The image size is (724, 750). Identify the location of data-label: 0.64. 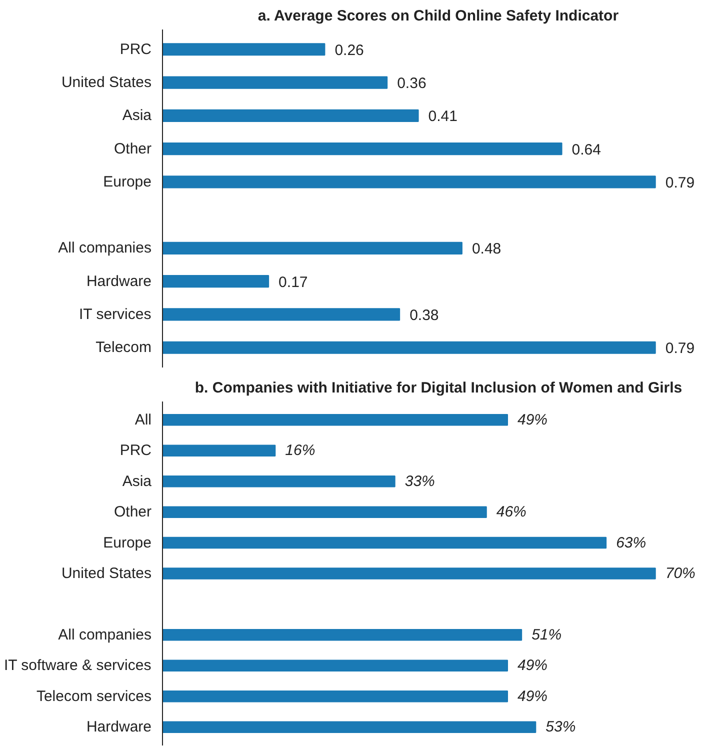
(586, 149).